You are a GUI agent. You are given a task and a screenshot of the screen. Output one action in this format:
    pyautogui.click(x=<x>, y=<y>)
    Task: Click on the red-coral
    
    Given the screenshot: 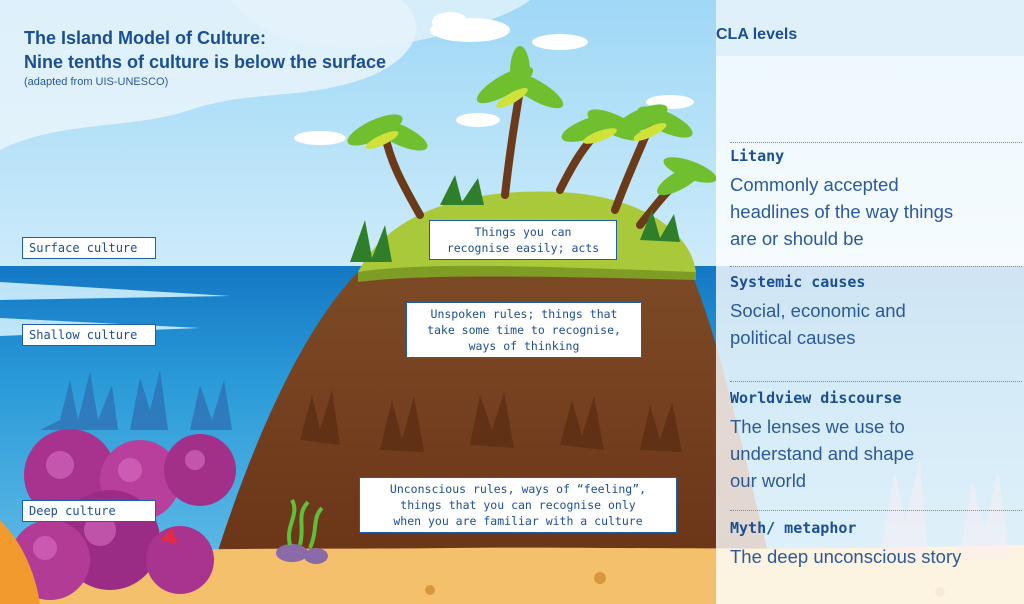 What is the action you would take?
    pyautogui.click(x=169, y=536)
    